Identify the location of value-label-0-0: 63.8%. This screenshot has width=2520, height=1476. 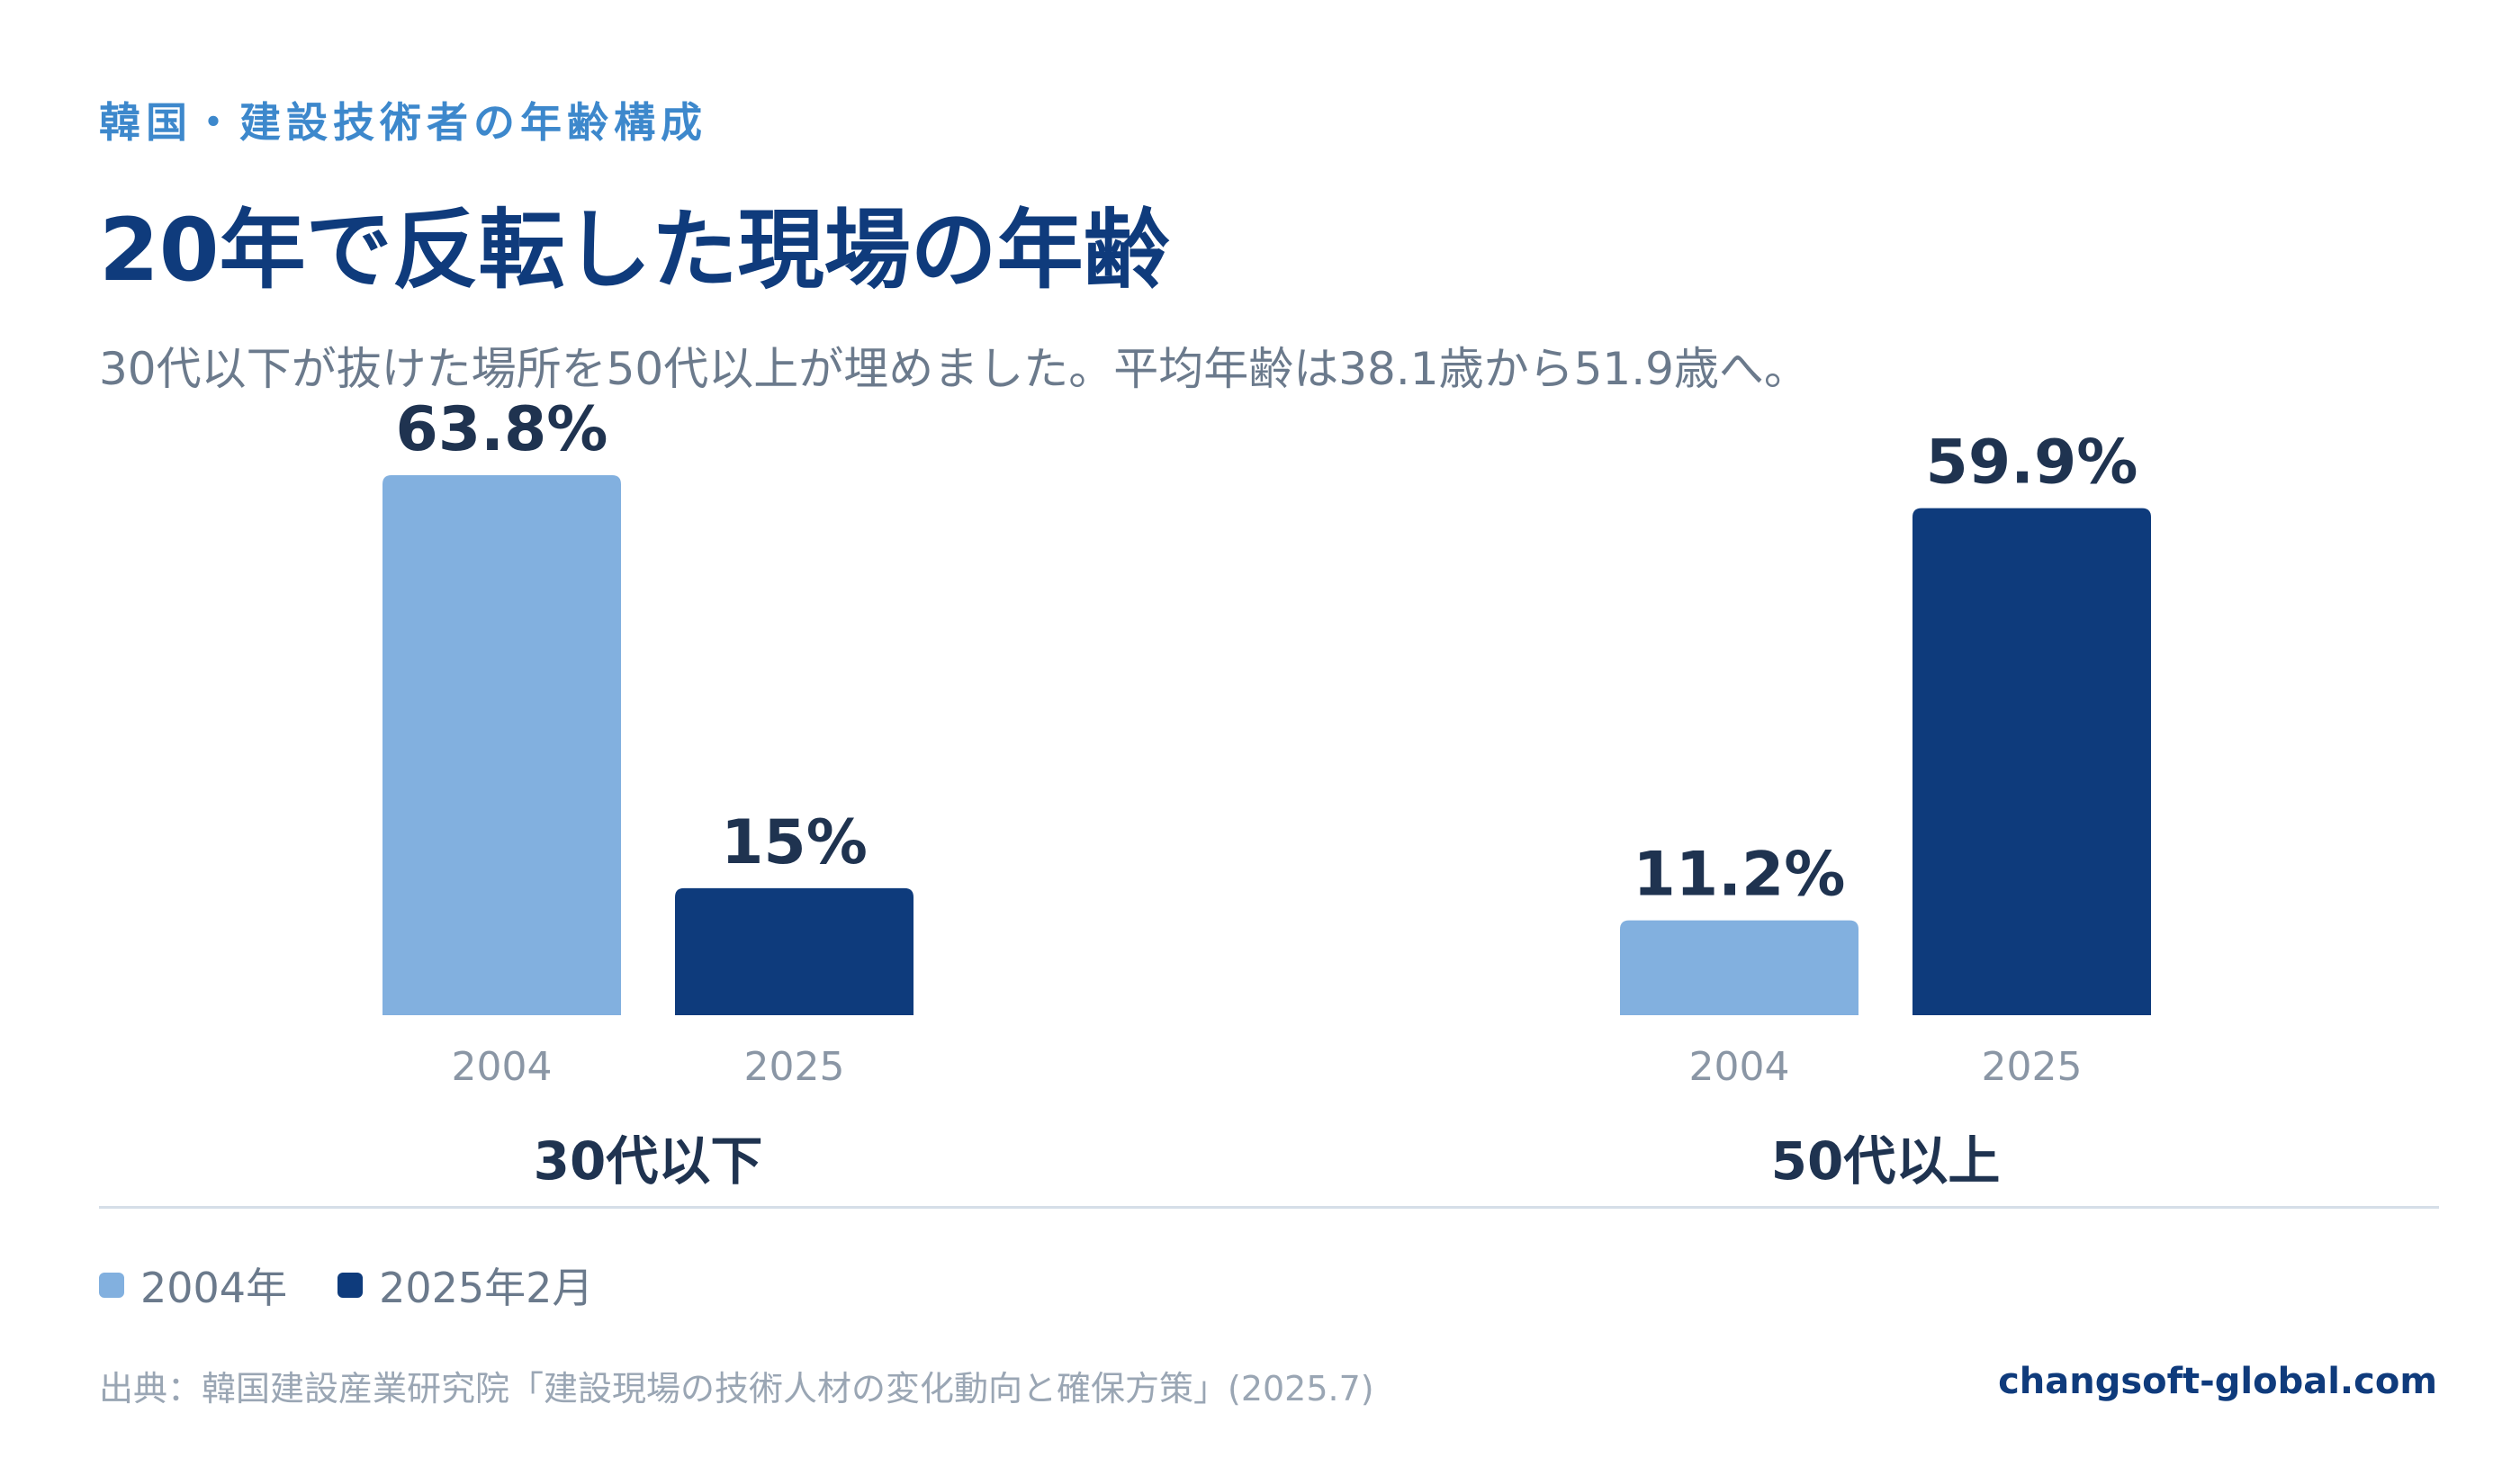
(502, 429).